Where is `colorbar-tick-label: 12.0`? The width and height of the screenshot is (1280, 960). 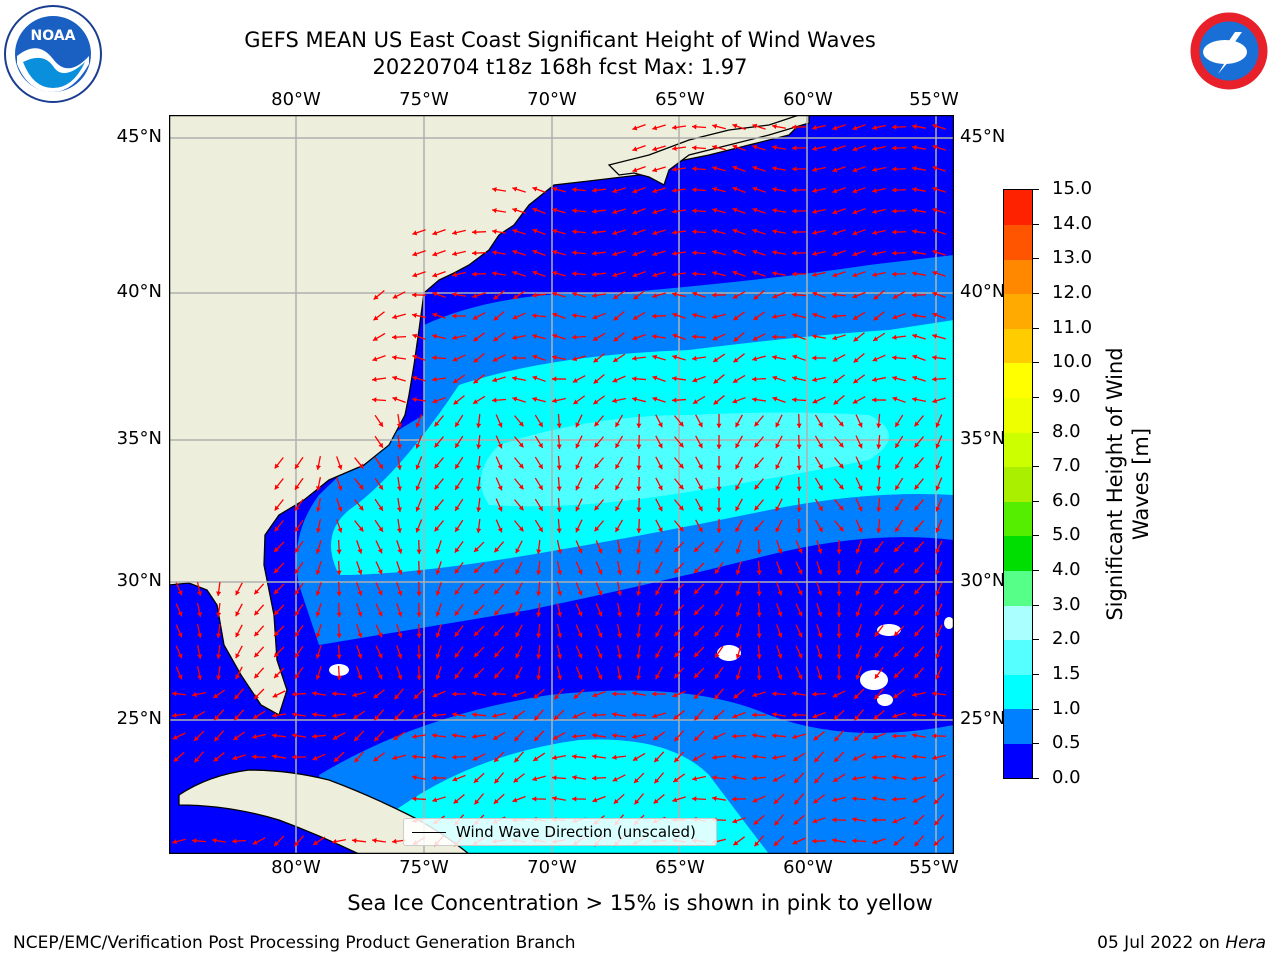 colorbar-tick-label: 12.0 is located at coordinates (1072, 292).